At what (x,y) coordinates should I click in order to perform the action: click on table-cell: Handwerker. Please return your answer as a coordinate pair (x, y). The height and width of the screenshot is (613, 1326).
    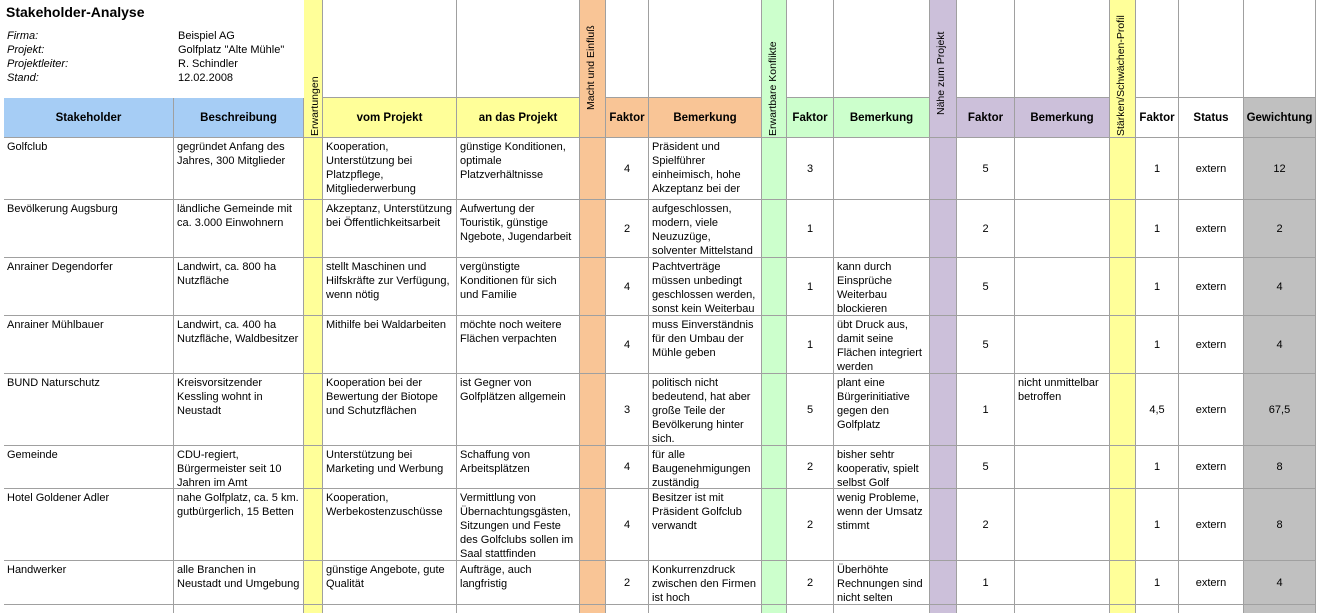
    Looking at the image, I should click on (89, 583).